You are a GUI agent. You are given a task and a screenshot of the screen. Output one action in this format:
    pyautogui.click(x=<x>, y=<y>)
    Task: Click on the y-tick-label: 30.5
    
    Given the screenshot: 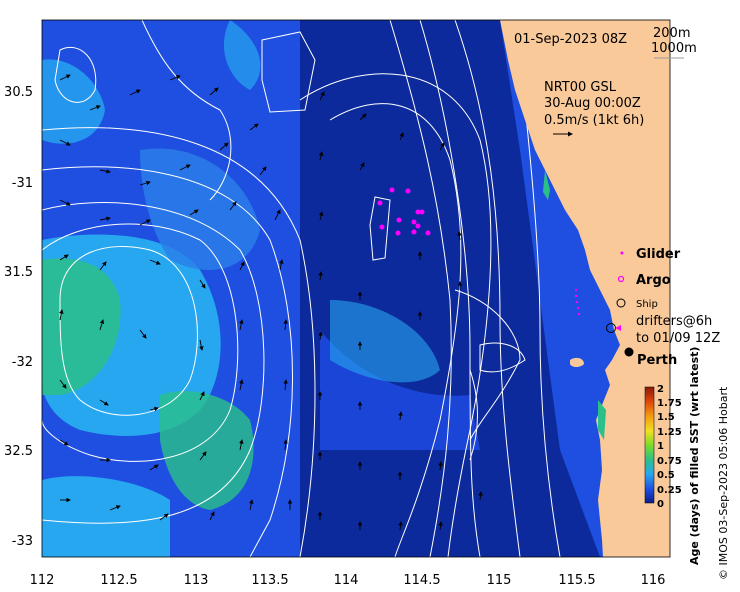 What is the action you would take?
    pyautogui.click(x=18, y=92)
    